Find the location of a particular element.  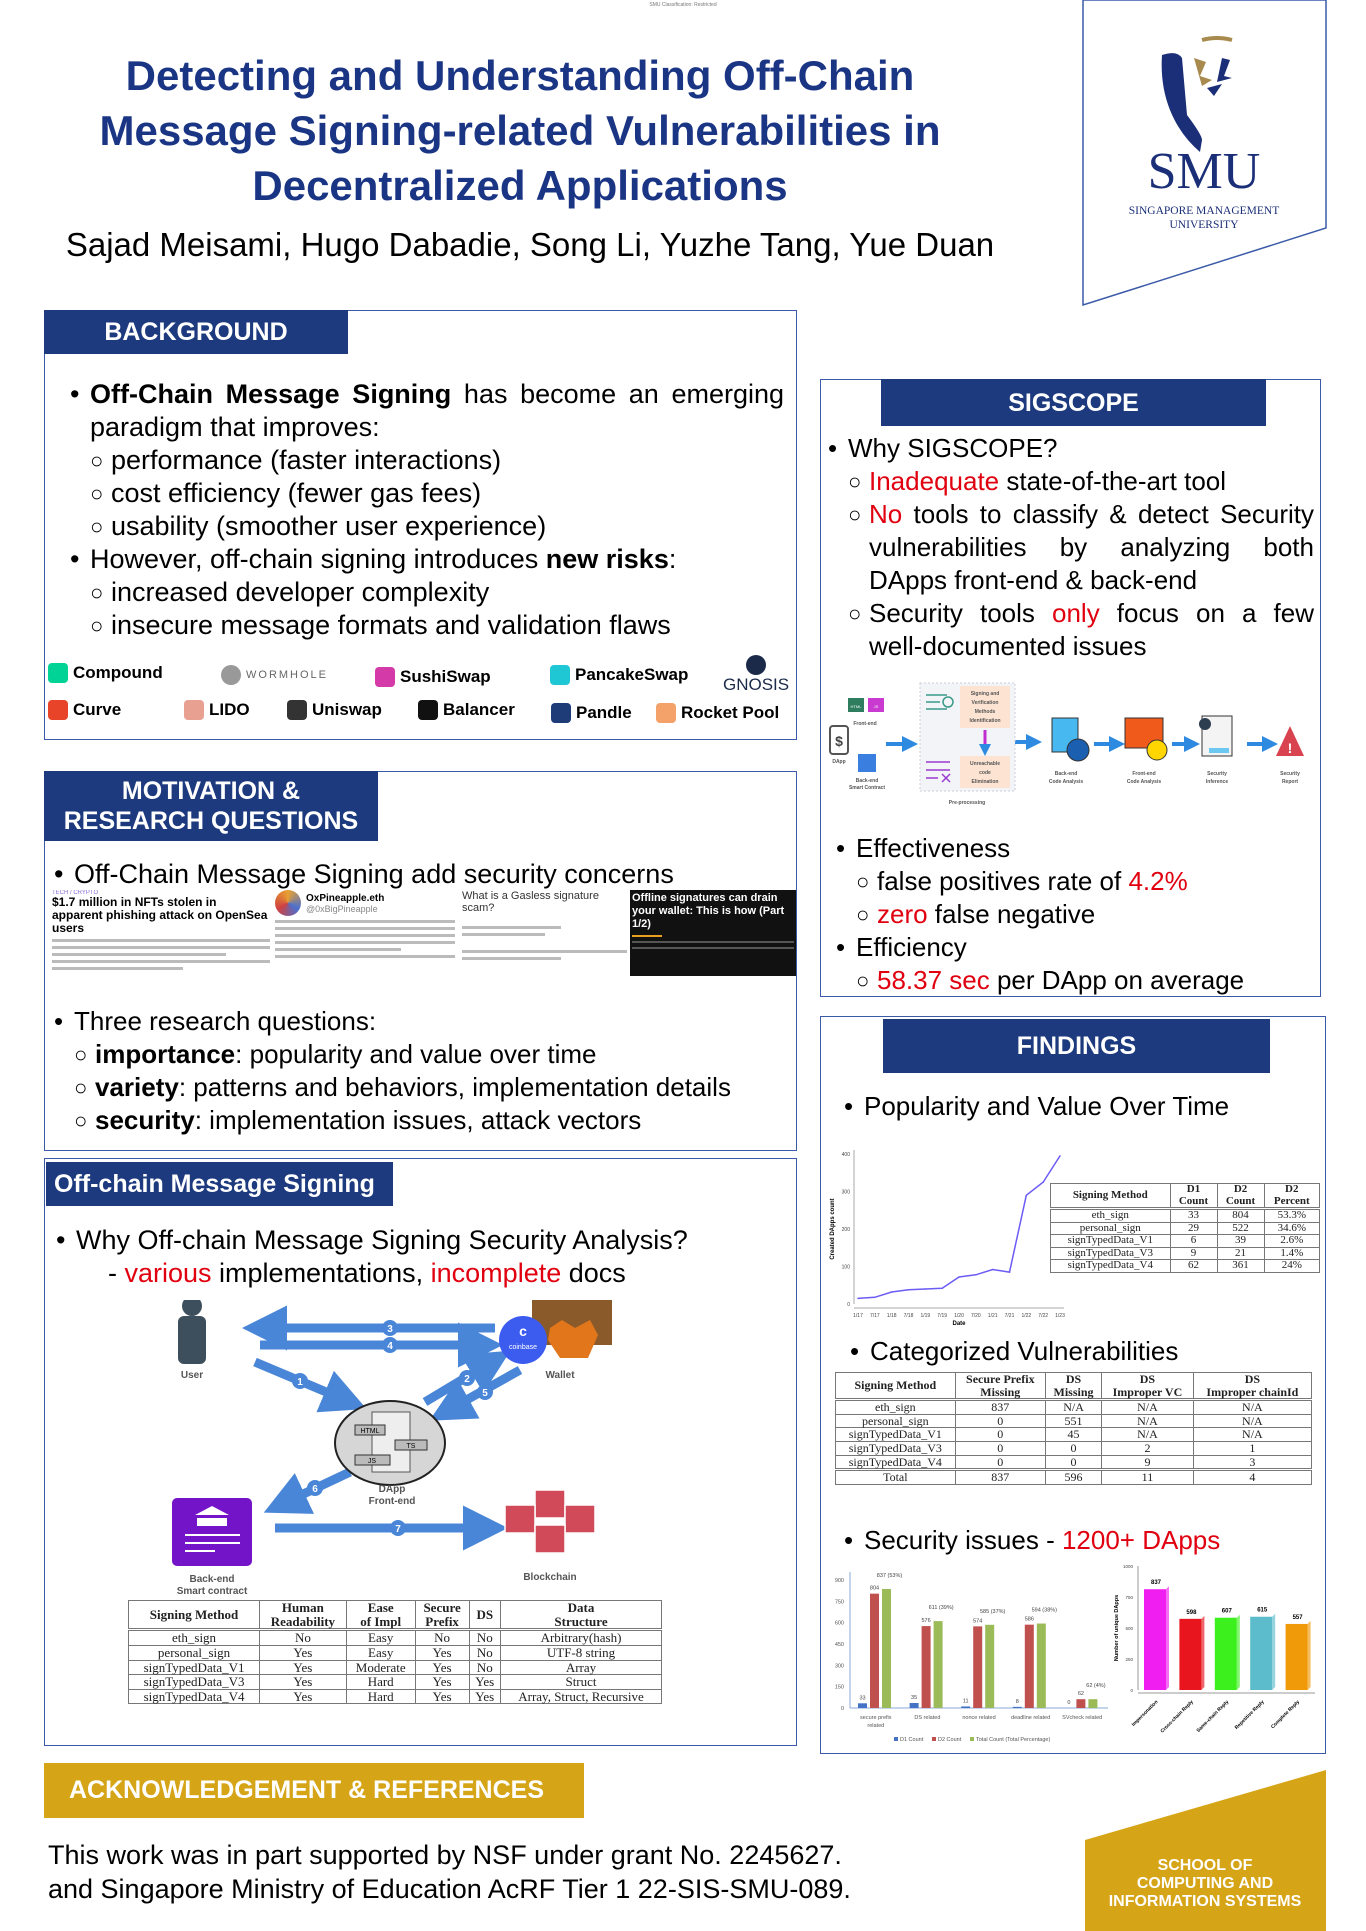

title-line: Detecting and Understanding Off-Chain is located at coordinates (520, 75).